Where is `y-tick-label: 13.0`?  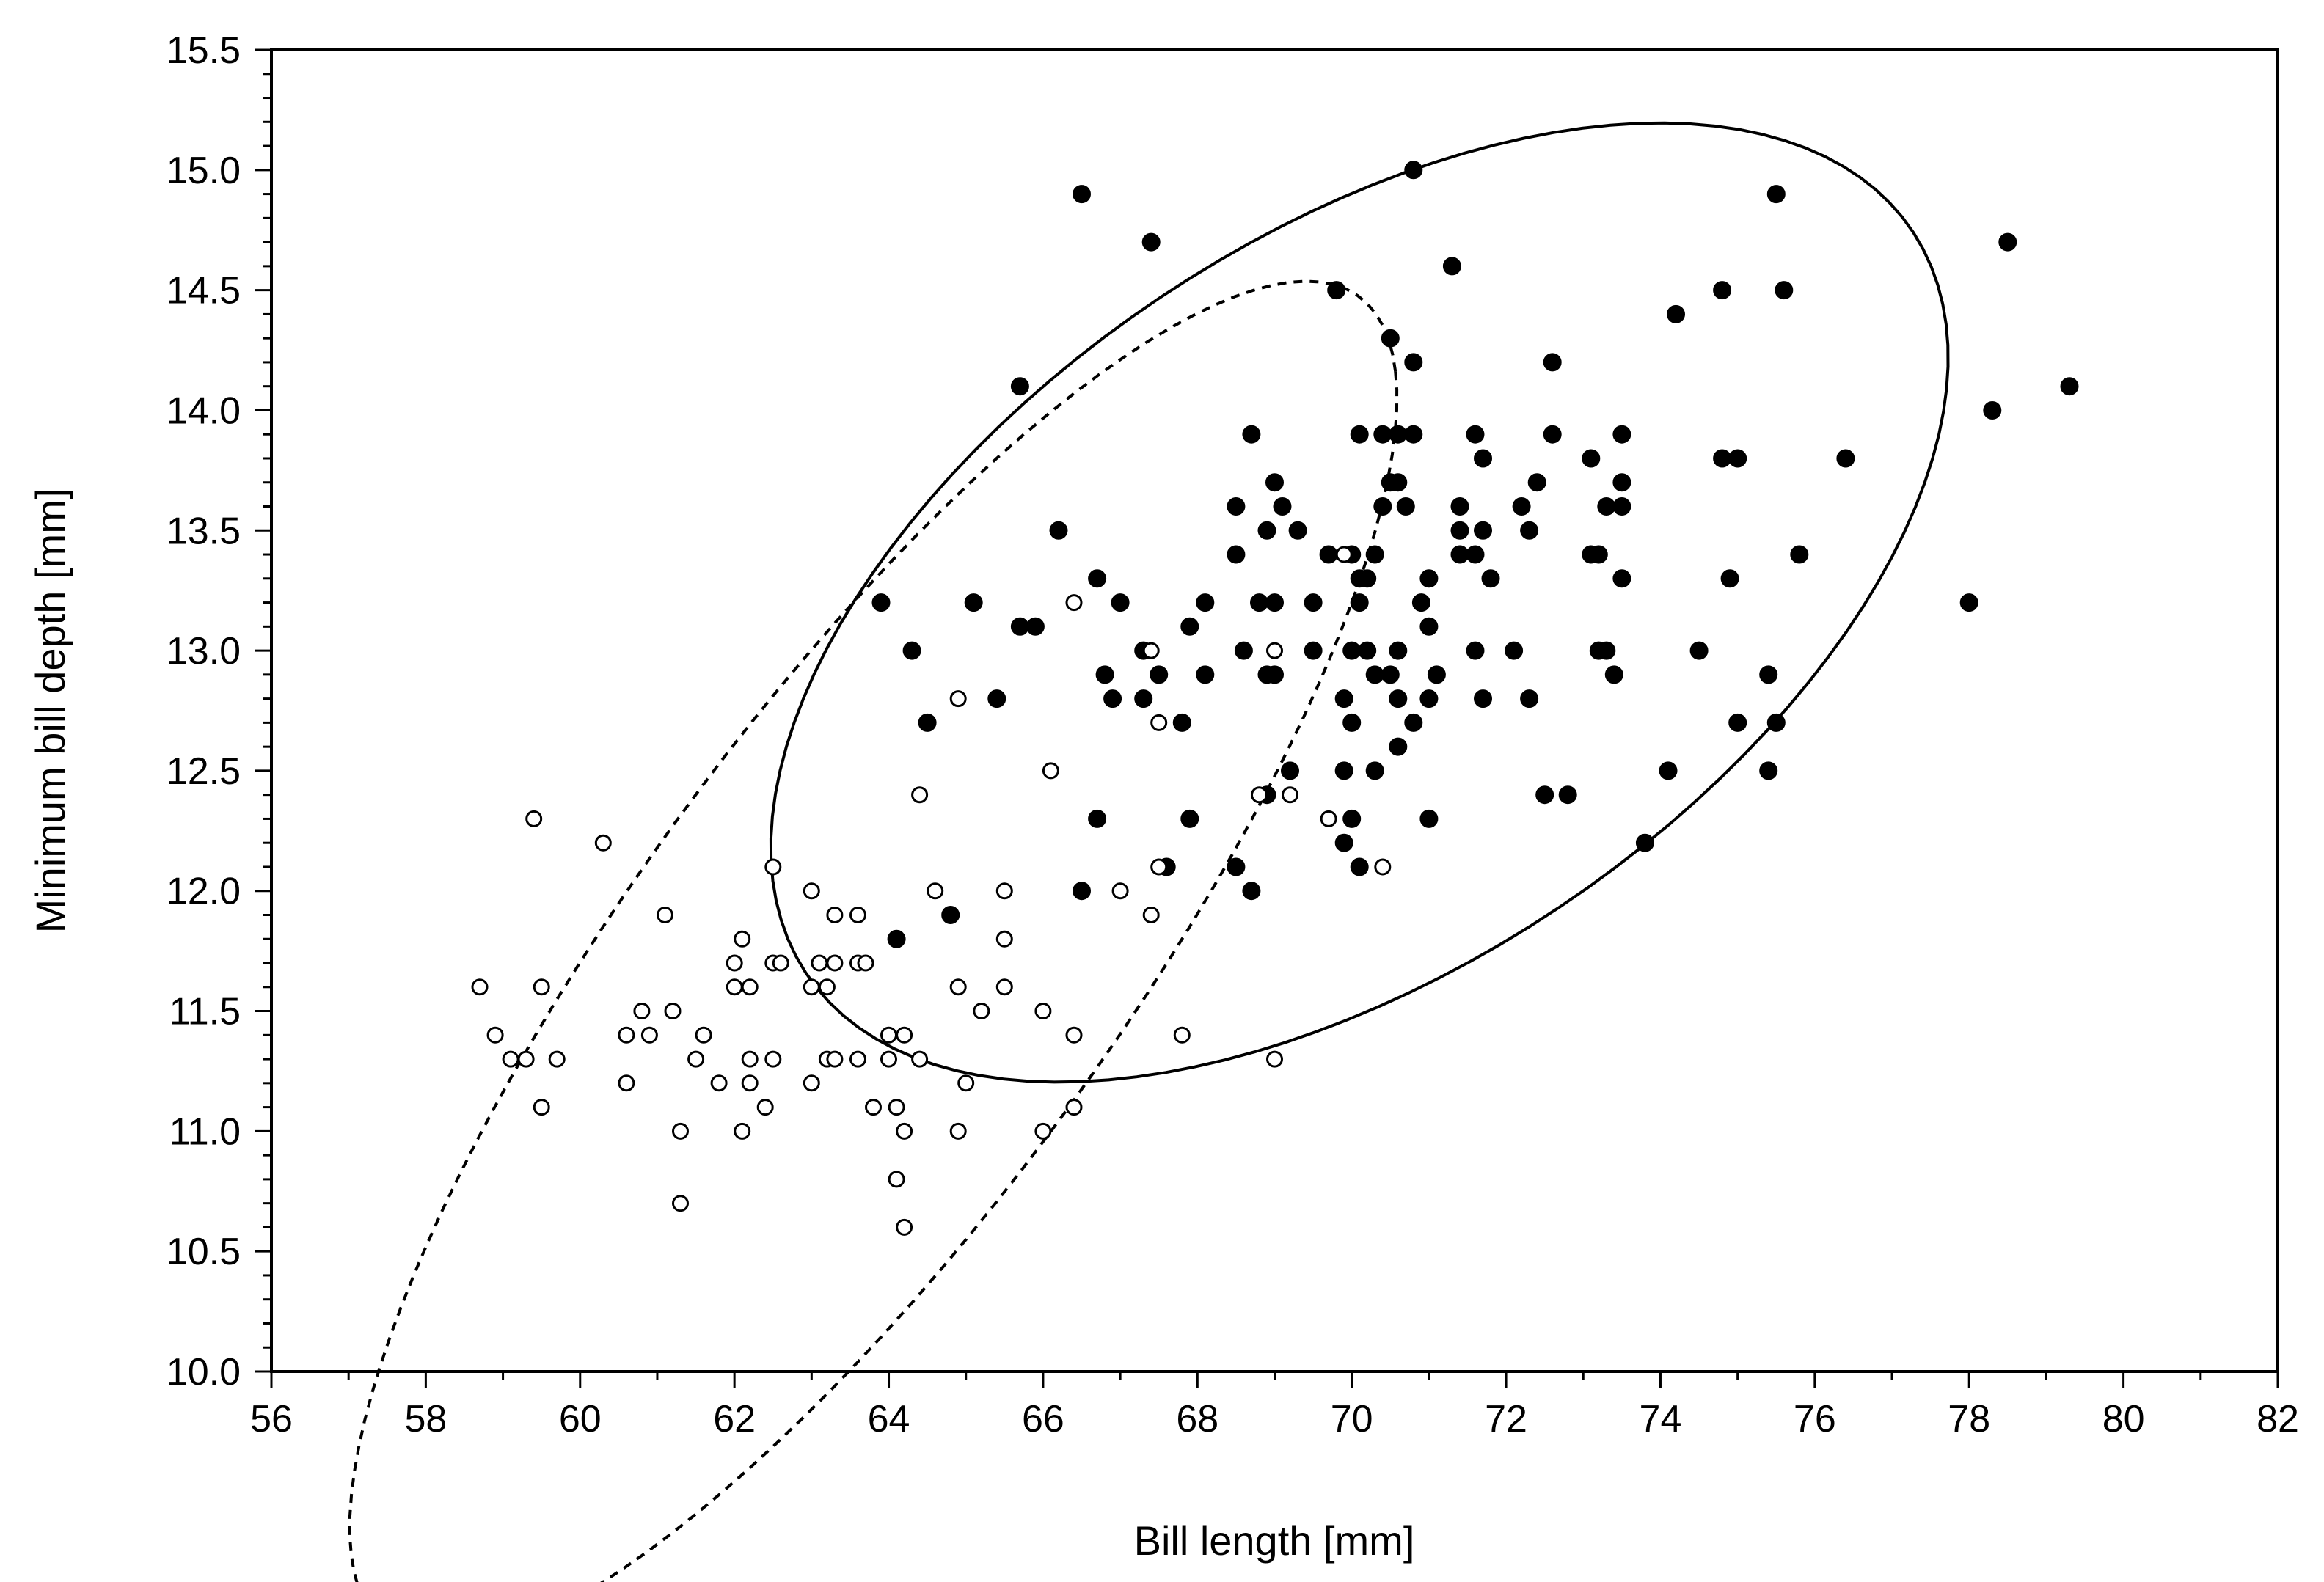
y-tick-label: 13.0 is located at coordinates (204, 651).